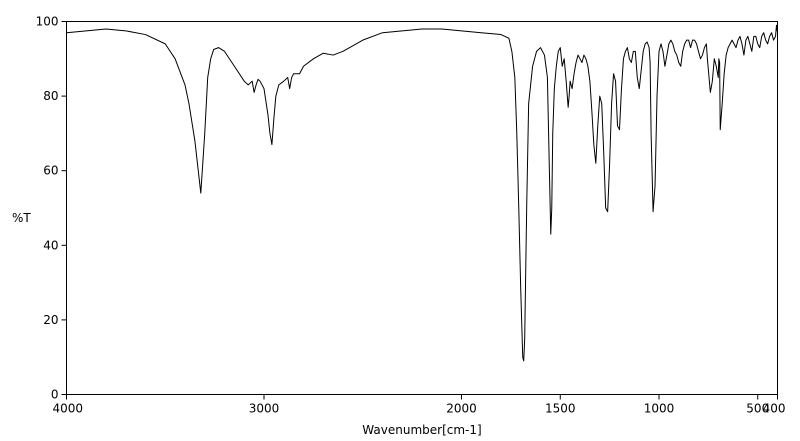  I want to click on x-axis-label: Wavenumber[cm-1], so click(421, 430).